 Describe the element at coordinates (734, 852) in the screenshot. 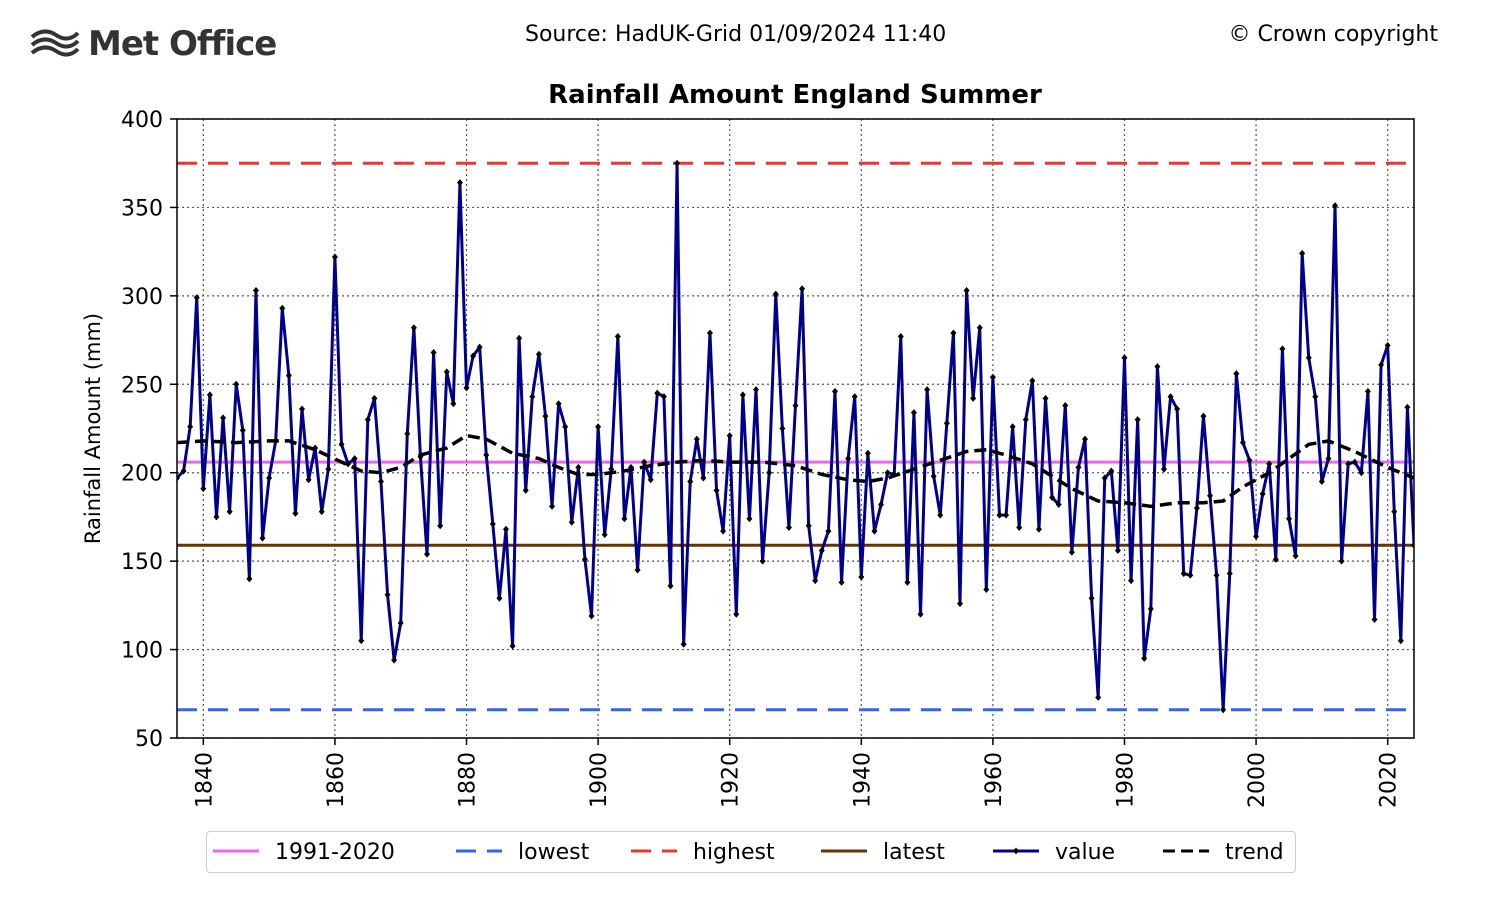

I see `legend-label: highest` at that location.